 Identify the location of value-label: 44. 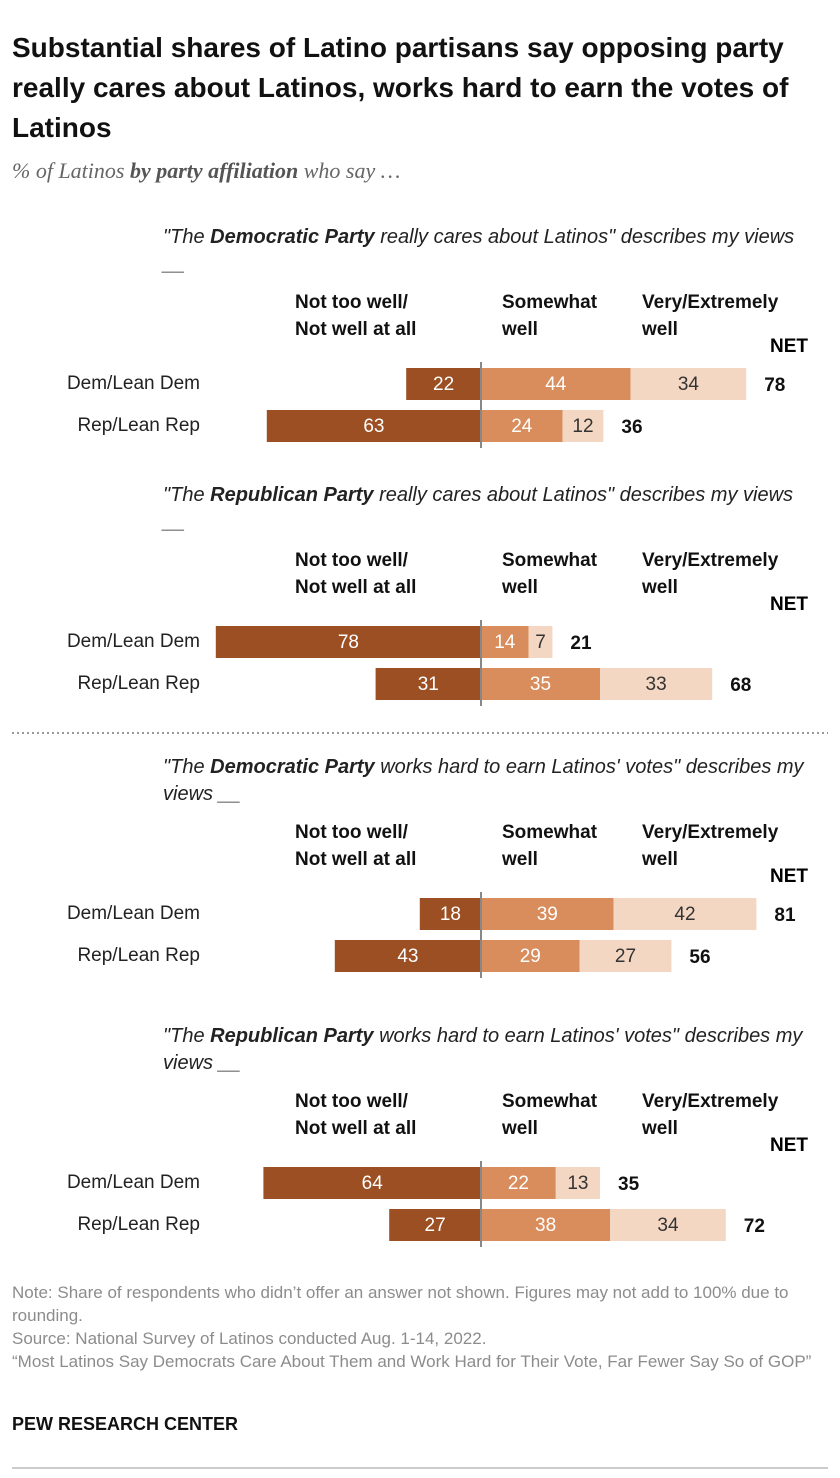
(556, 384).